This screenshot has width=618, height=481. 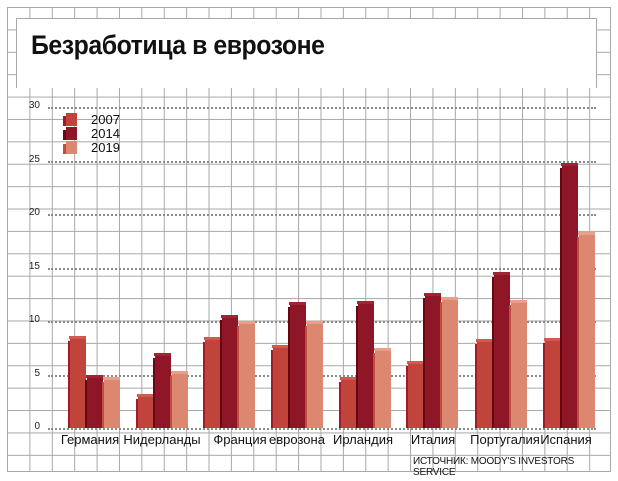 What do you see at coordinates (105, 119) in the screenshot?
I see `legend-label: 2007` at bounding box center [105, 119].